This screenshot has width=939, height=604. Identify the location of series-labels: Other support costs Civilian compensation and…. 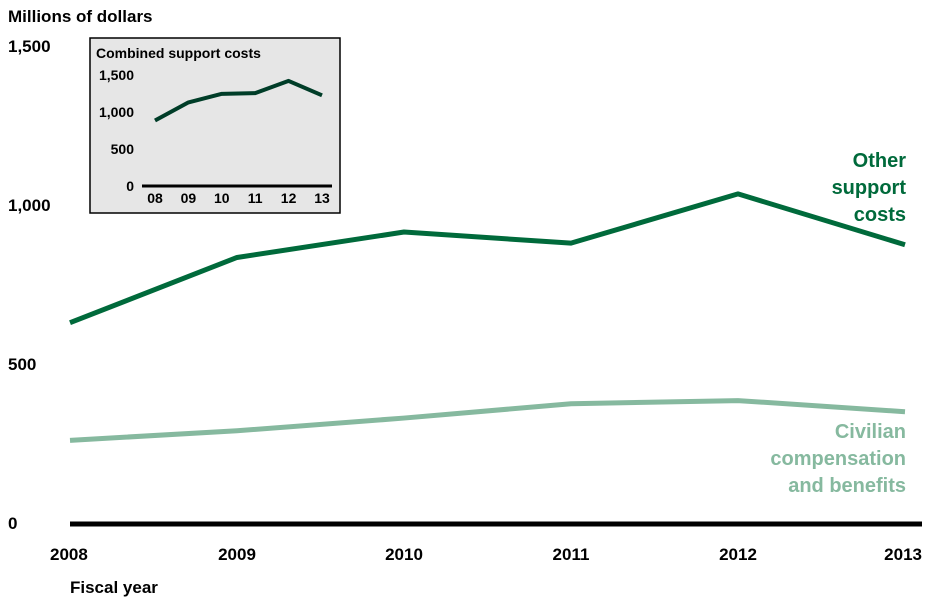
(838, 323).